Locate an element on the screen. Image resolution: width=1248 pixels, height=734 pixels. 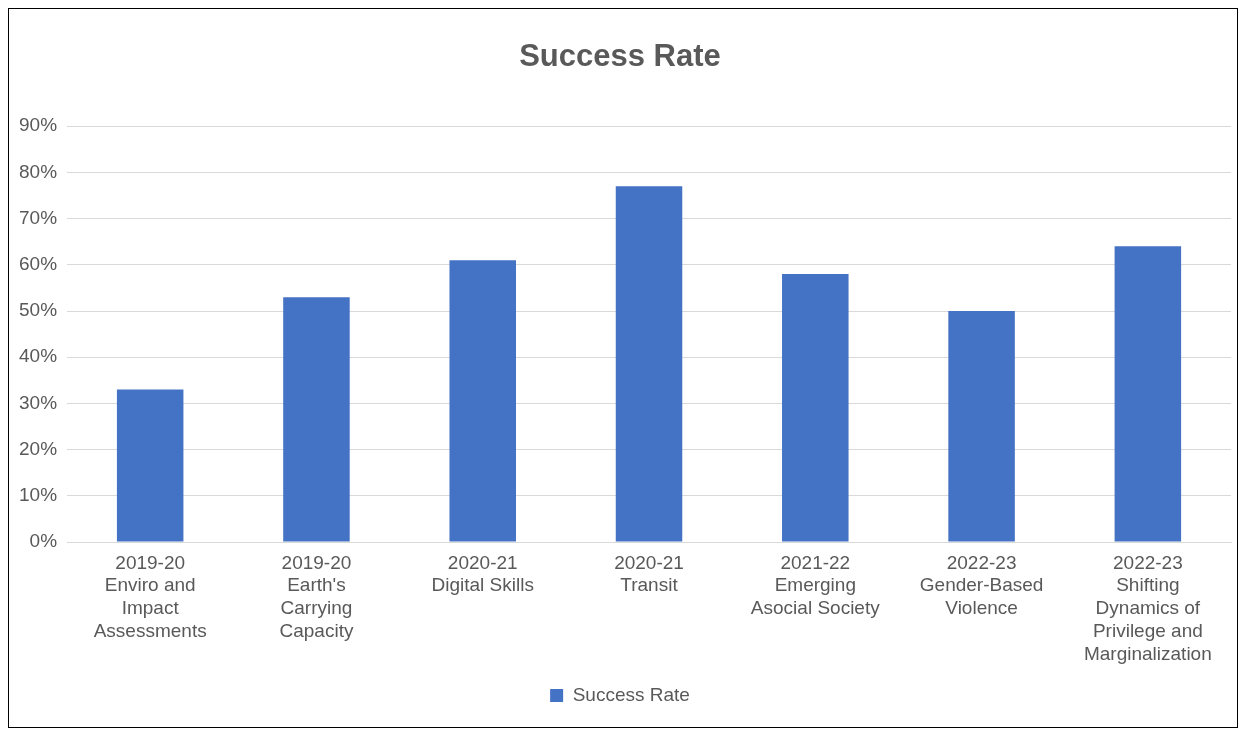
y-tick-label: 0% is located at coordinates (43, 541).